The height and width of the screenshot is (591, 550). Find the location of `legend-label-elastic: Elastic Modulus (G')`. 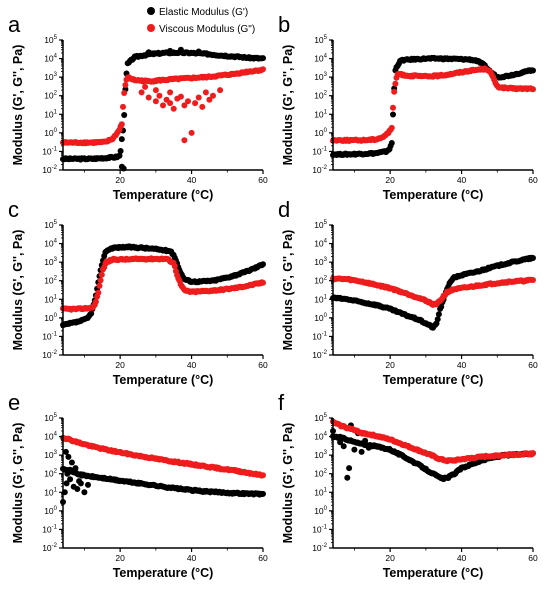

legend-label-elastic: Elastic Modulus (G') is located at coordinates (203, 12).